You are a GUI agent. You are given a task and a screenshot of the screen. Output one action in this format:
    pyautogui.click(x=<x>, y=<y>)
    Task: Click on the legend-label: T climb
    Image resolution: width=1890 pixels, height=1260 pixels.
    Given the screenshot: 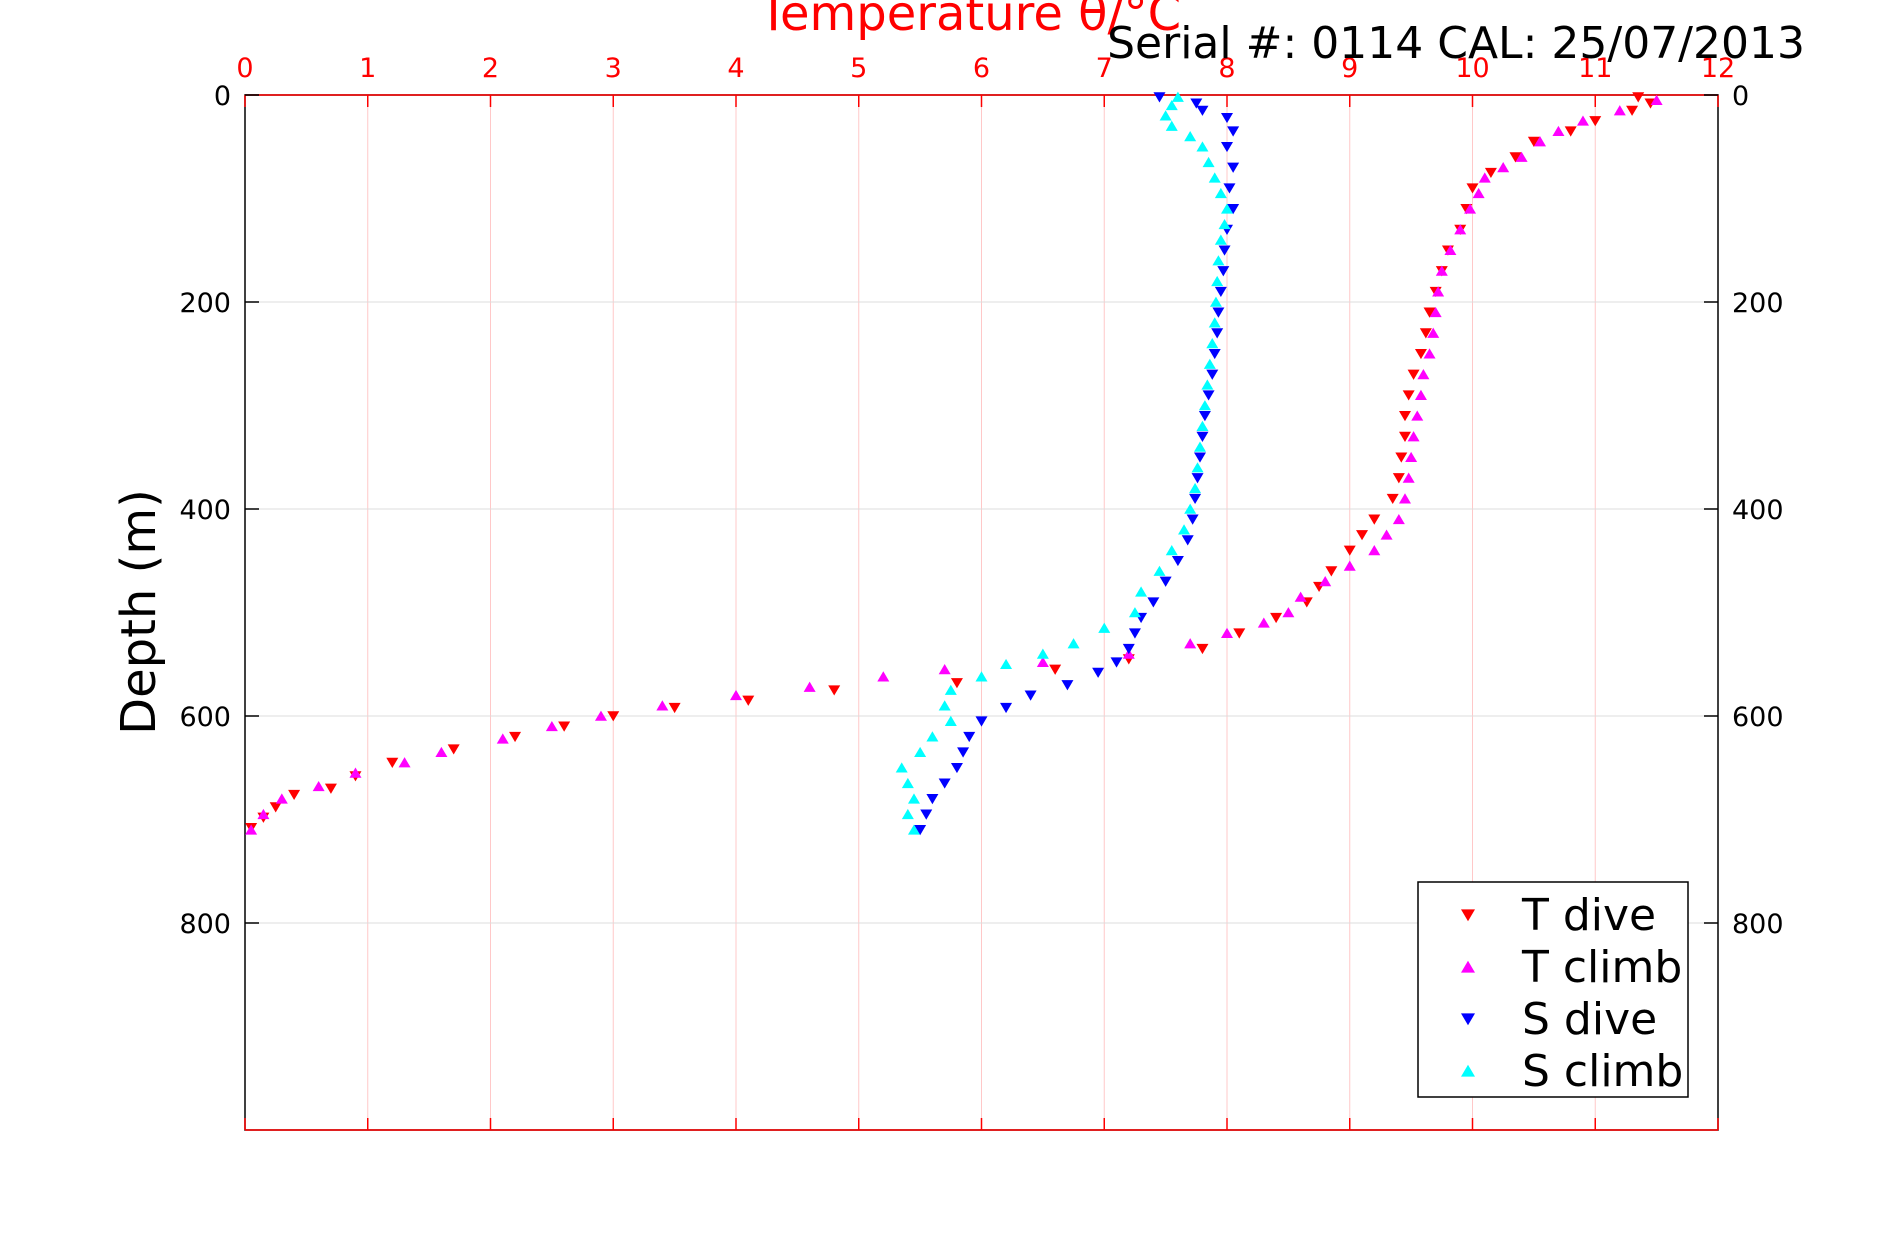 What is the action you would take?
    pyautogui.click(x=1601, y=967)
    